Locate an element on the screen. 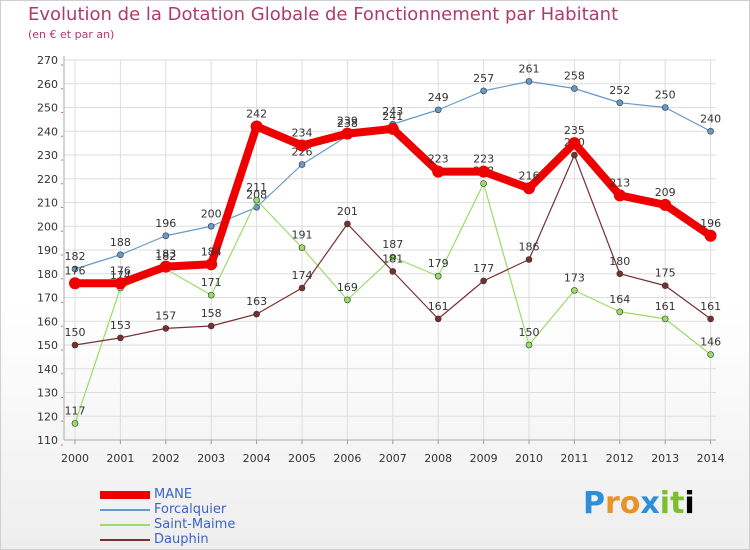 The image size is (750, 550). data-label: 188 is located at coordinates (120, 242).